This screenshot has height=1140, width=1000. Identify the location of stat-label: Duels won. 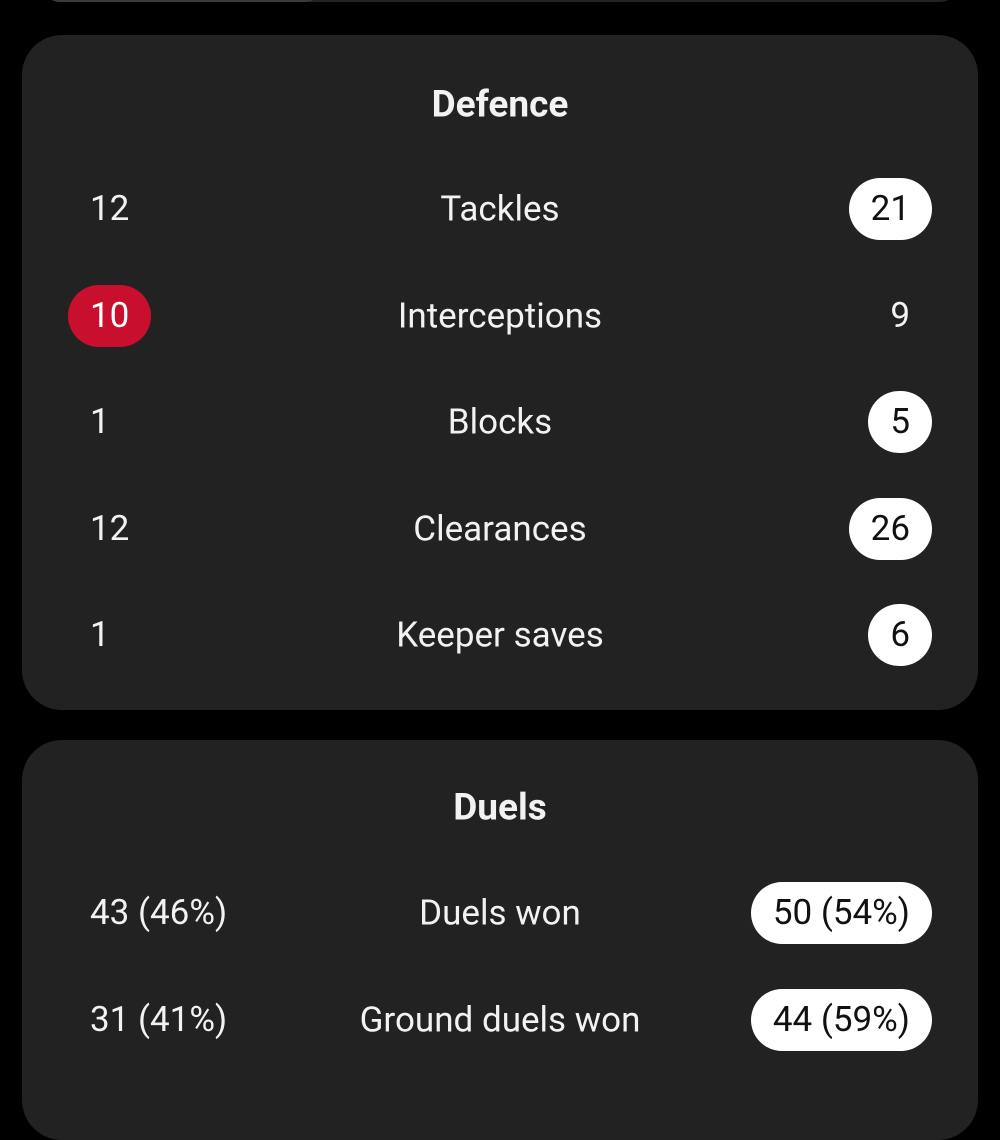
(500, 913).